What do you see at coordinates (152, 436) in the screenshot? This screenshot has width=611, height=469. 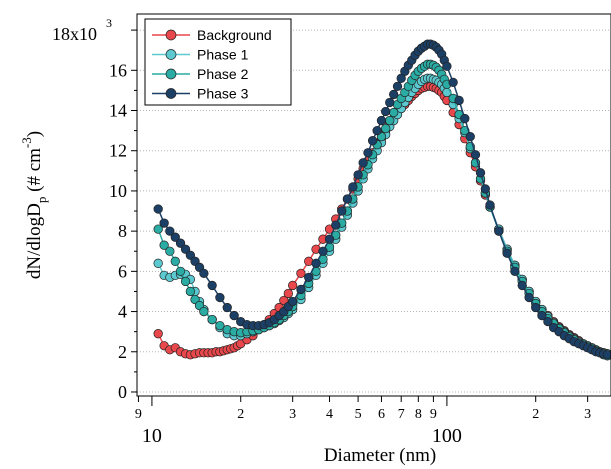 I see `x-major-tick-label: 10` at bounding box center [152, 436].